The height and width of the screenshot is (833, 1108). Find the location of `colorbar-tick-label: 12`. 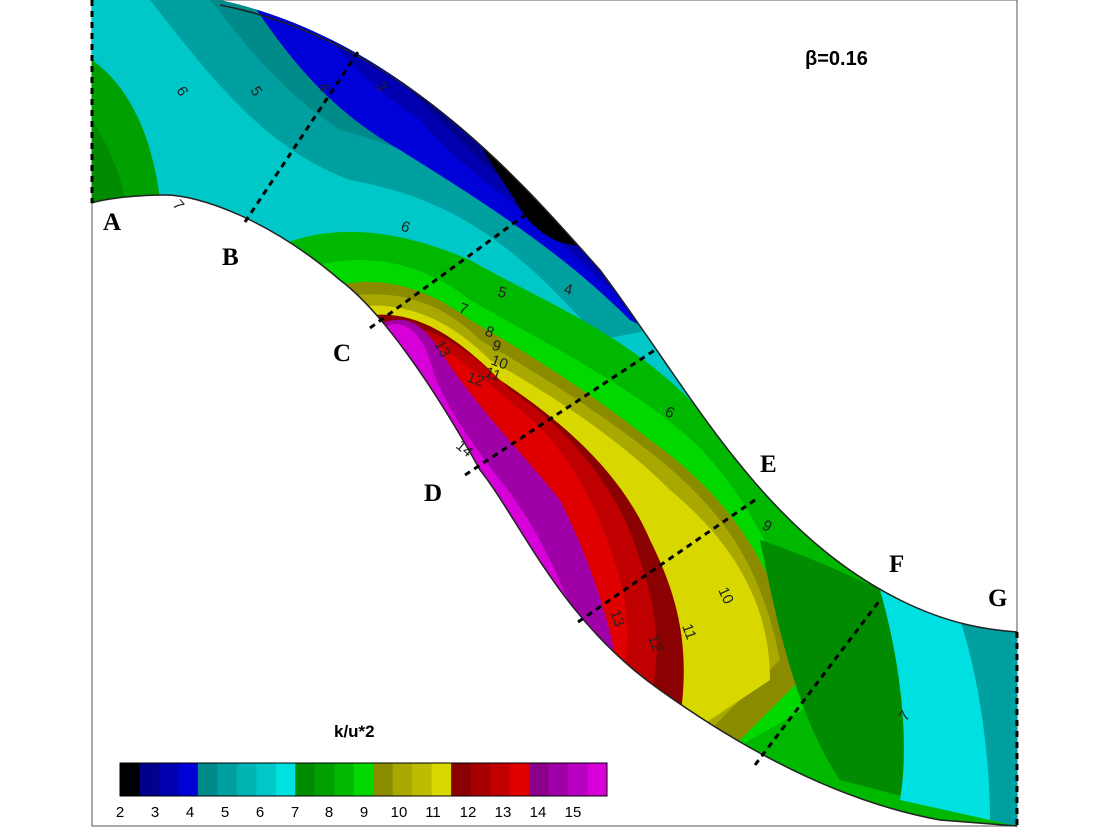

colorbar-tick-label: 12 is located at coordinates (468, 812).